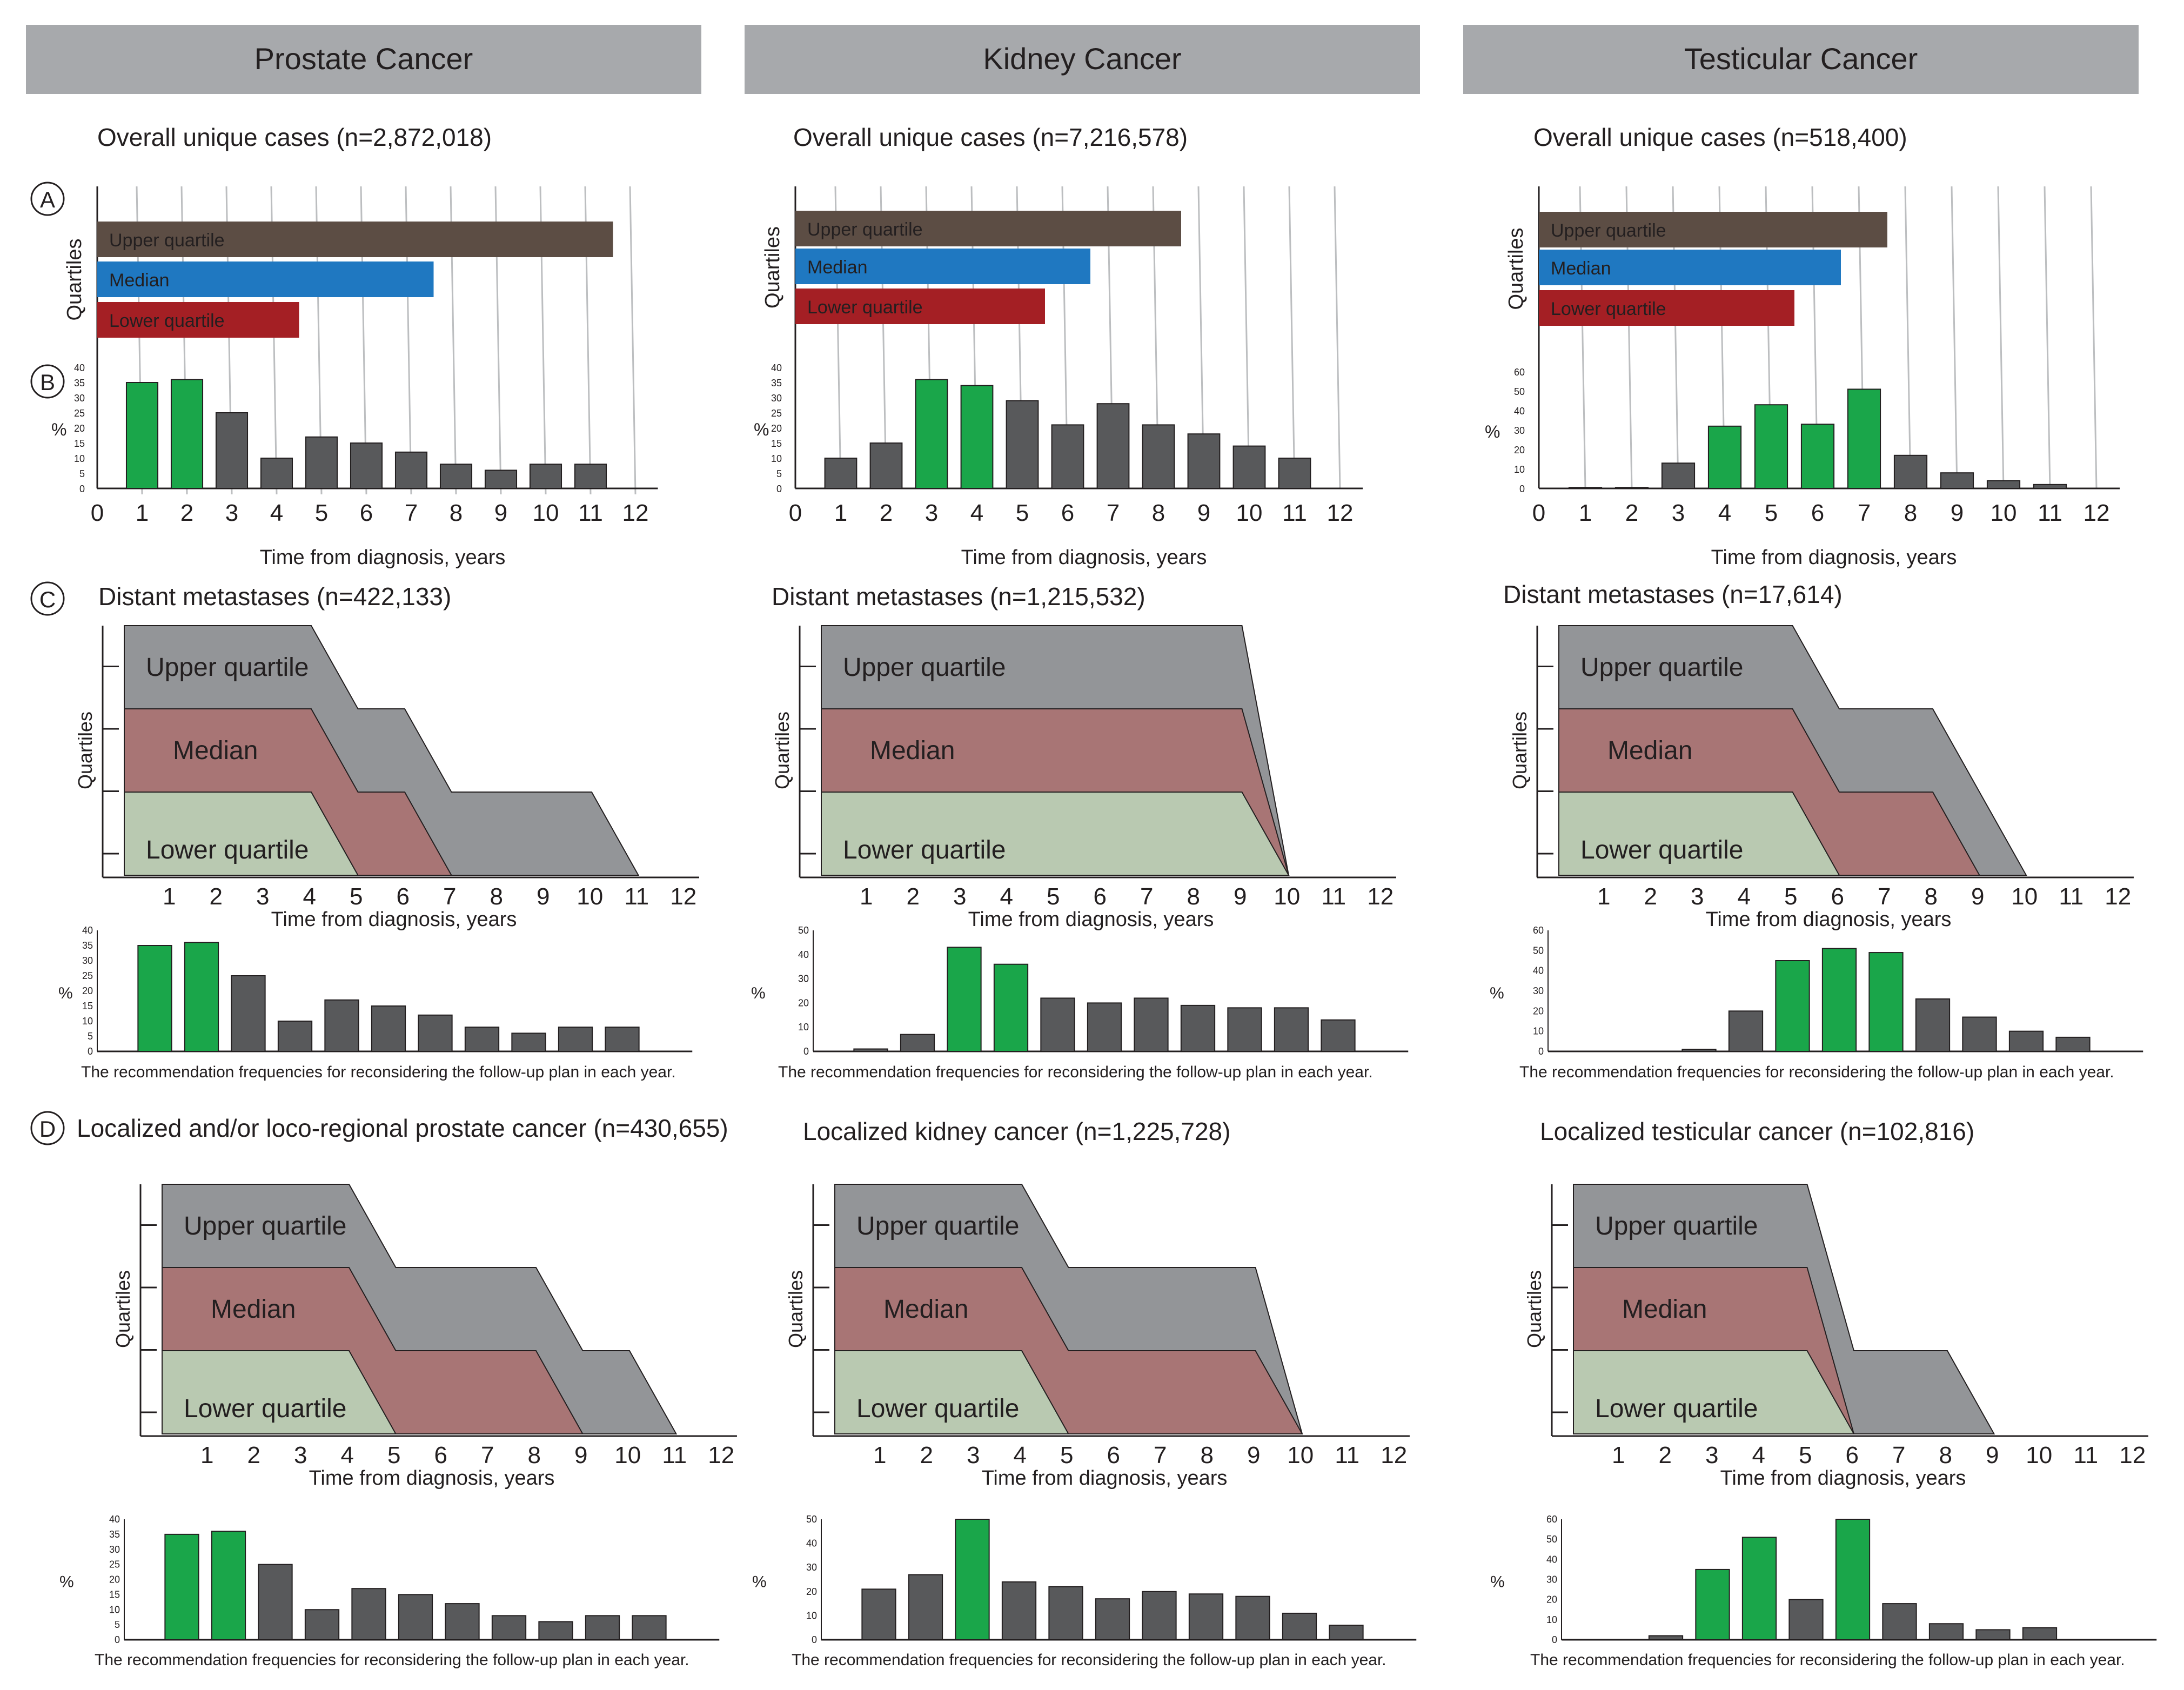 The height and width of the screenshot is (1690, 2184). I want to click on x-tick-label: 8, so click(1931, 896).